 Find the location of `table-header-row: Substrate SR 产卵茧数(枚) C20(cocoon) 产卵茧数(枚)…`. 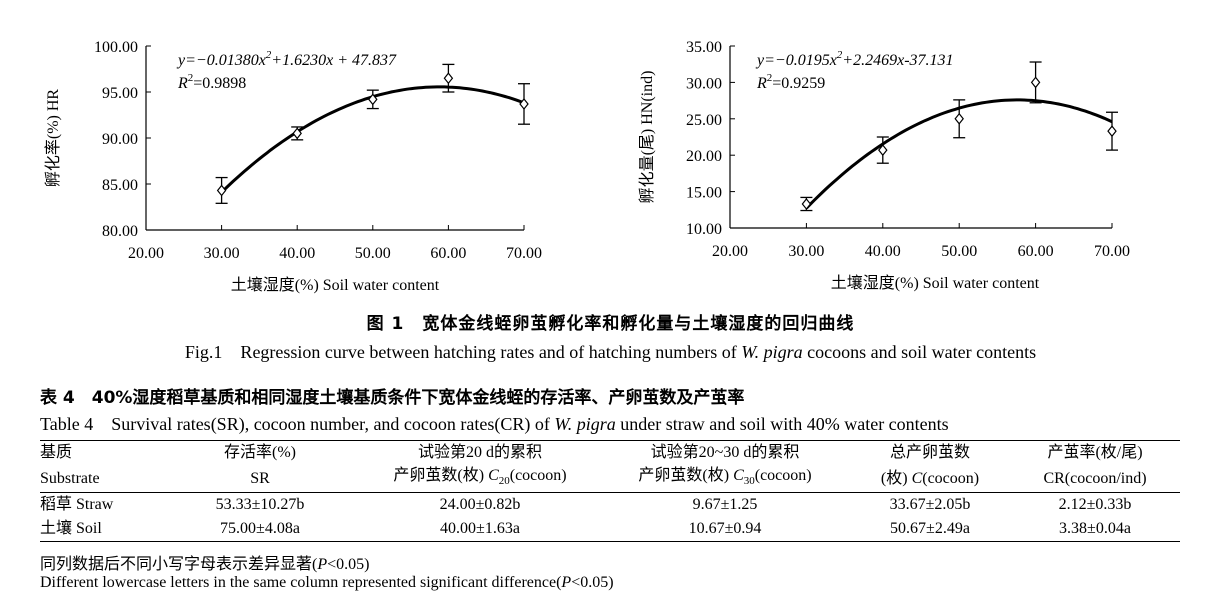

table-header-row: Substrate SR 产卵茧数(枚) C20(cocoon) 产卵茧数(枚)… is located at coordinates (610, 479).